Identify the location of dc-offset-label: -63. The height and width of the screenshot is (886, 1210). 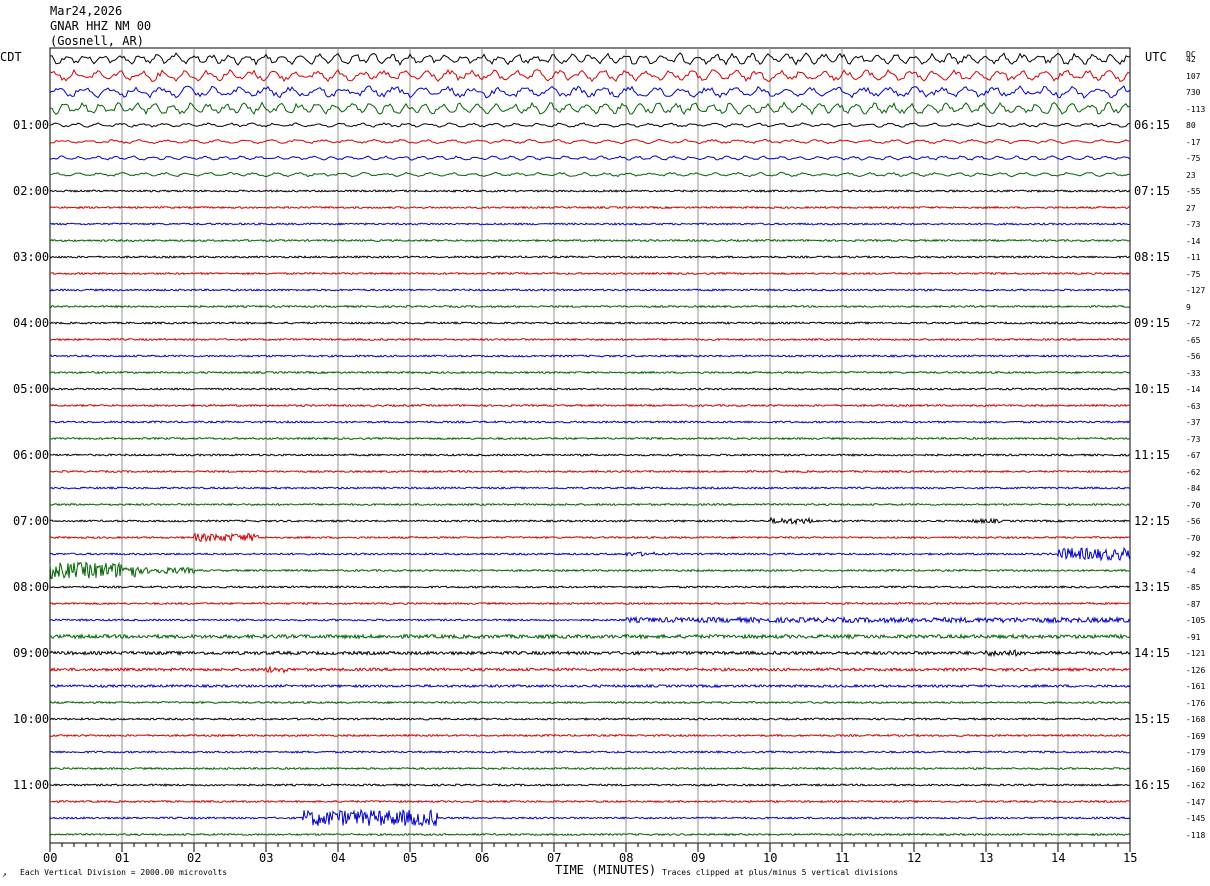
(1193, 406).